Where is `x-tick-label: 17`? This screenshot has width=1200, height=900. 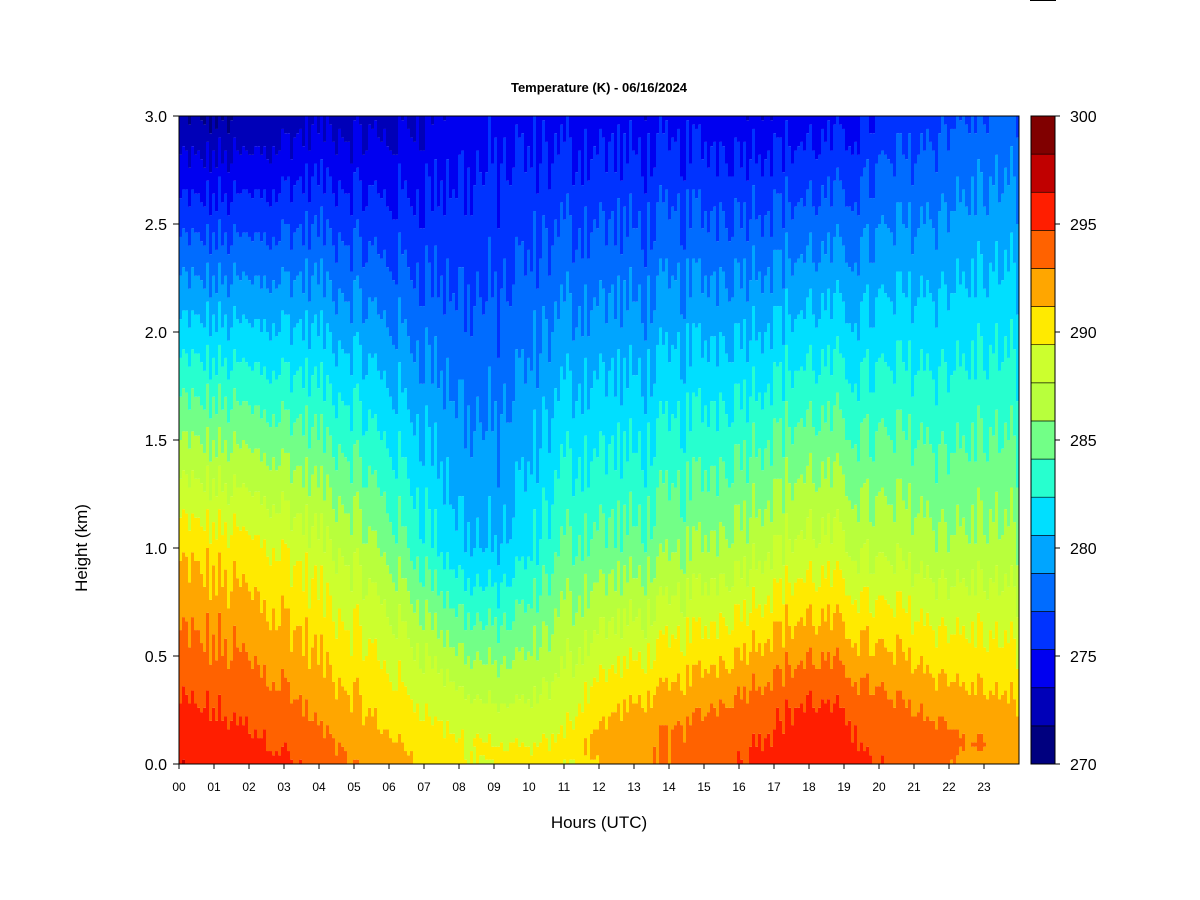
x-tick-label: 17 is located at coordinates (774, 787).